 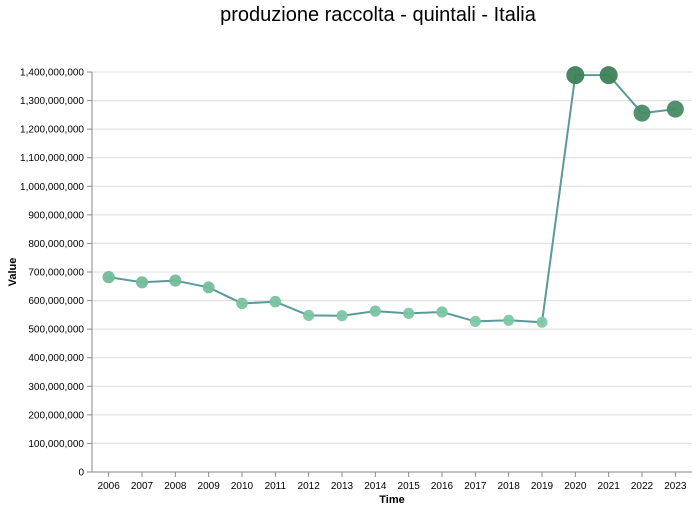 What do you see at coordinates (475, 486) in the screenshot?
I see `x-tick-label: 2017` at bounding box center [475, 486].